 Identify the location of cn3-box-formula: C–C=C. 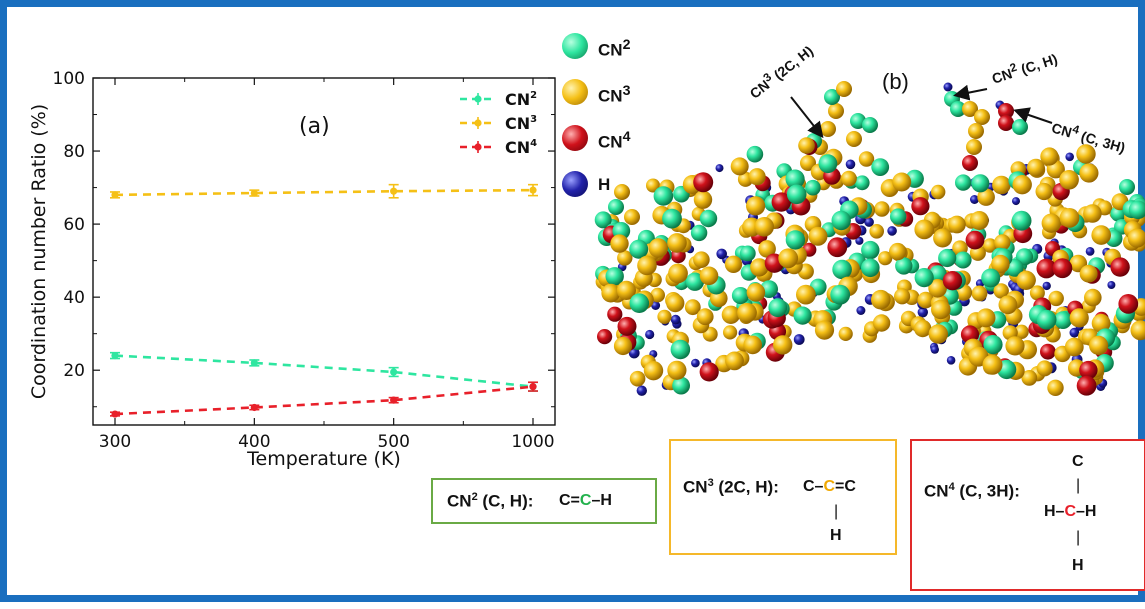
(829, 487).